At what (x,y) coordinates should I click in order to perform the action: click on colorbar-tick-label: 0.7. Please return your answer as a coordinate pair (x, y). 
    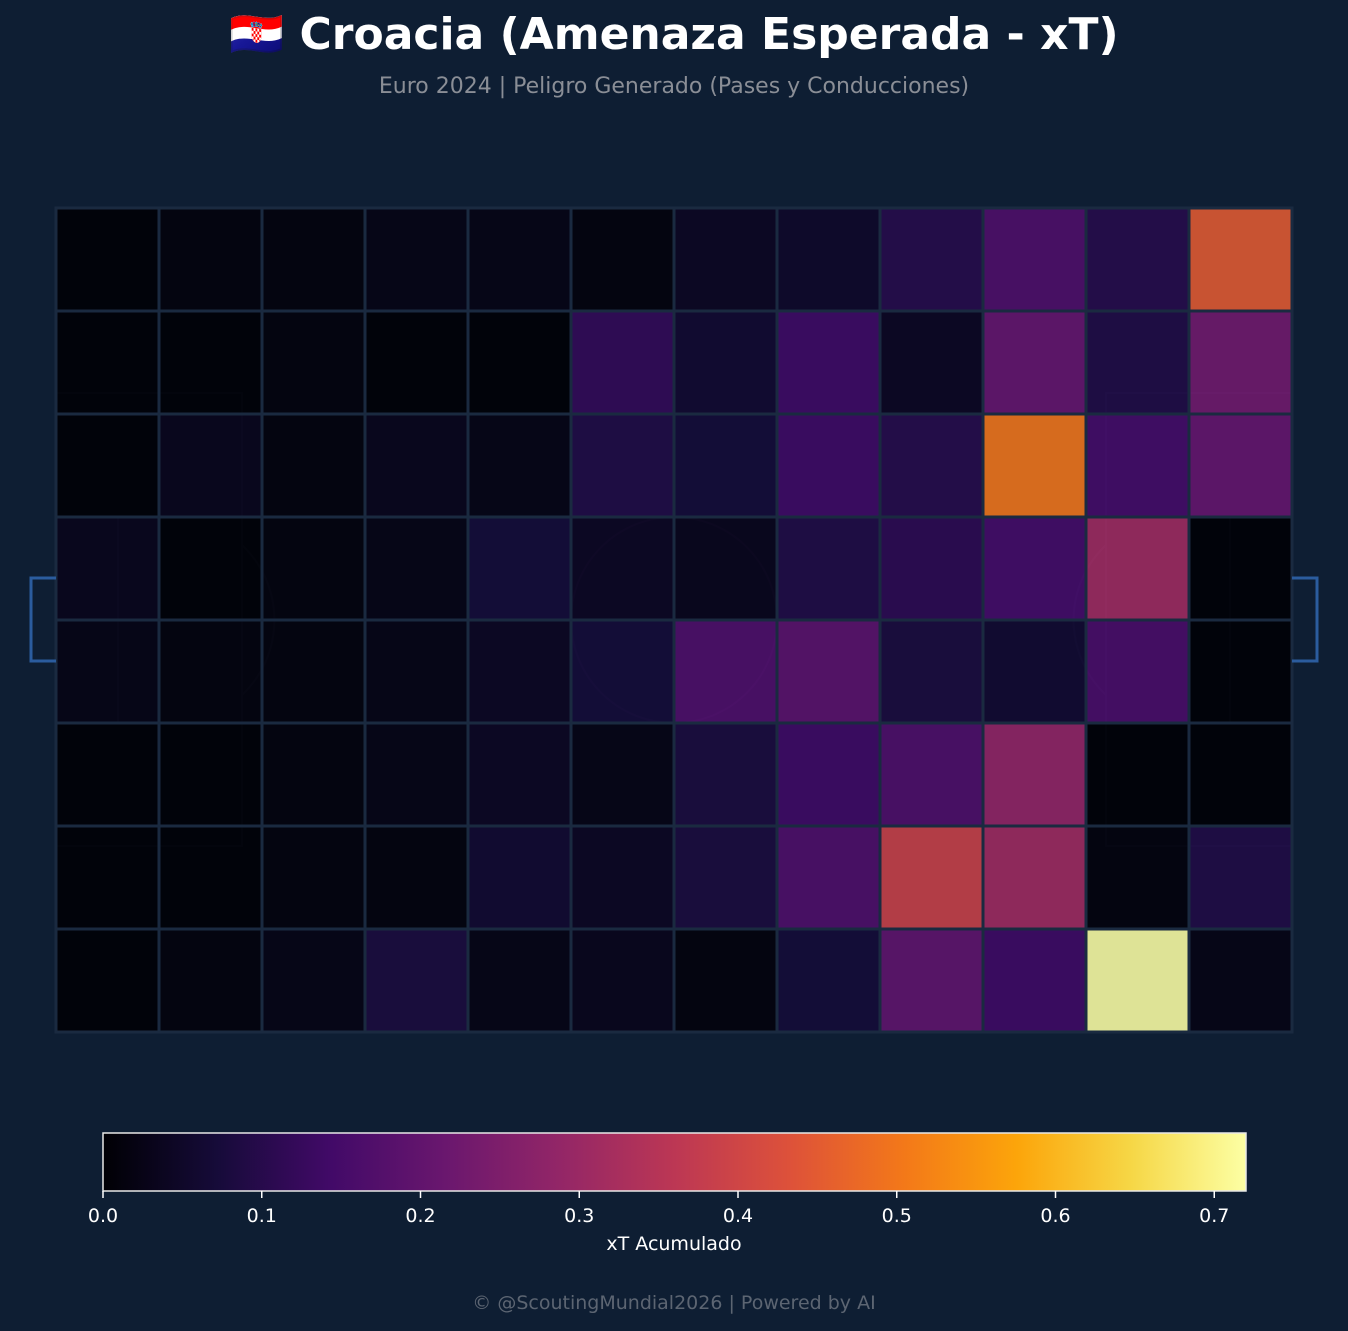
    Looking at the image, I should click on (1214, 1216).